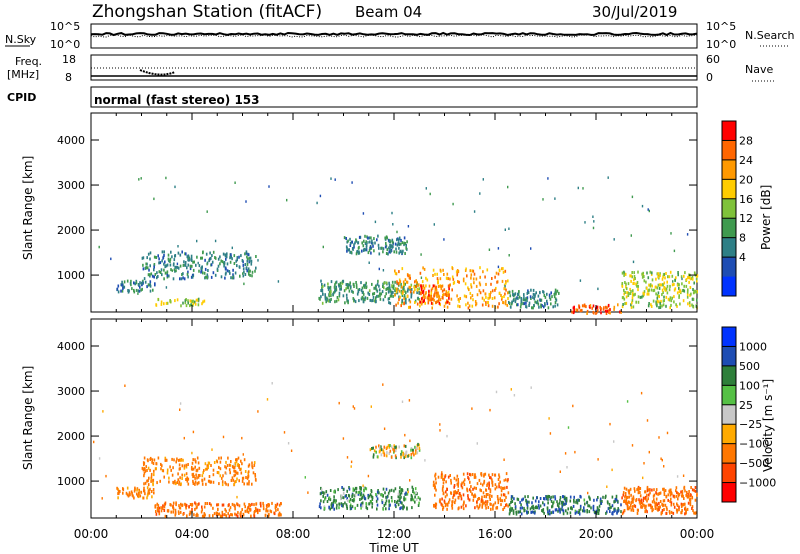 Image resolution: width=800 pixels, height=554 pixels. I want to click on colorbar-tick-label: −1000, so click(757, 483).